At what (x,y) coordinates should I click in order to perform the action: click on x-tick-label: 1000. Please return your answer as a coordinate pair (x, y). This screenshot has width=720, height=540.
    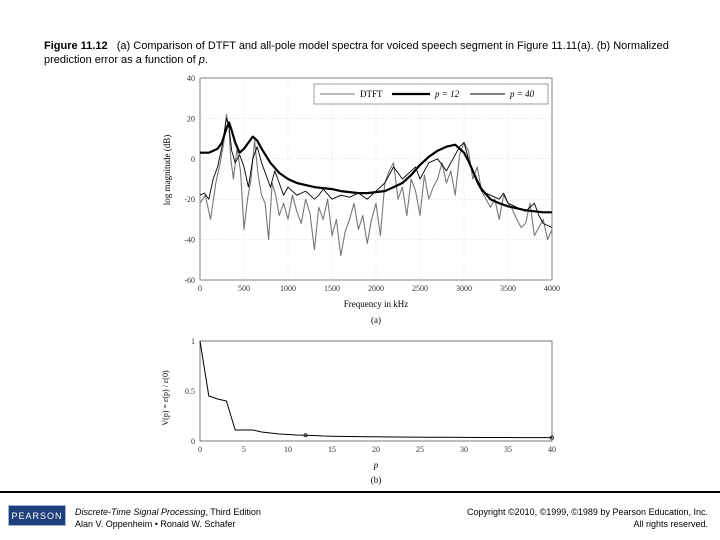
    Looking at the image, I should click on (288, 288).